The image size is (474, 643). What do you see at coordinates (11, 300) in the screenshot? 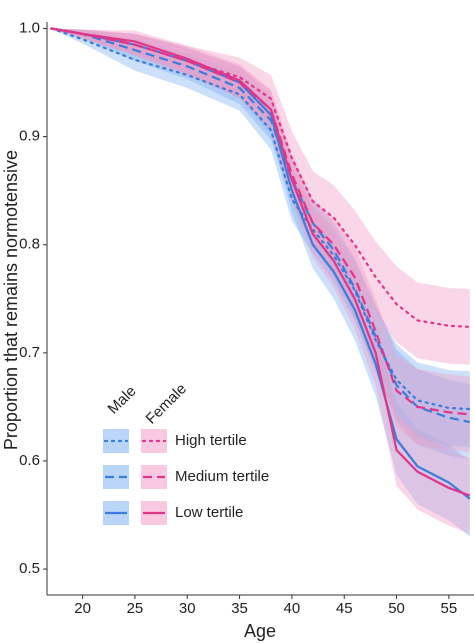
I see `y-axis-title: Proportion that remains normotensive` at bounding box center [11, 300].